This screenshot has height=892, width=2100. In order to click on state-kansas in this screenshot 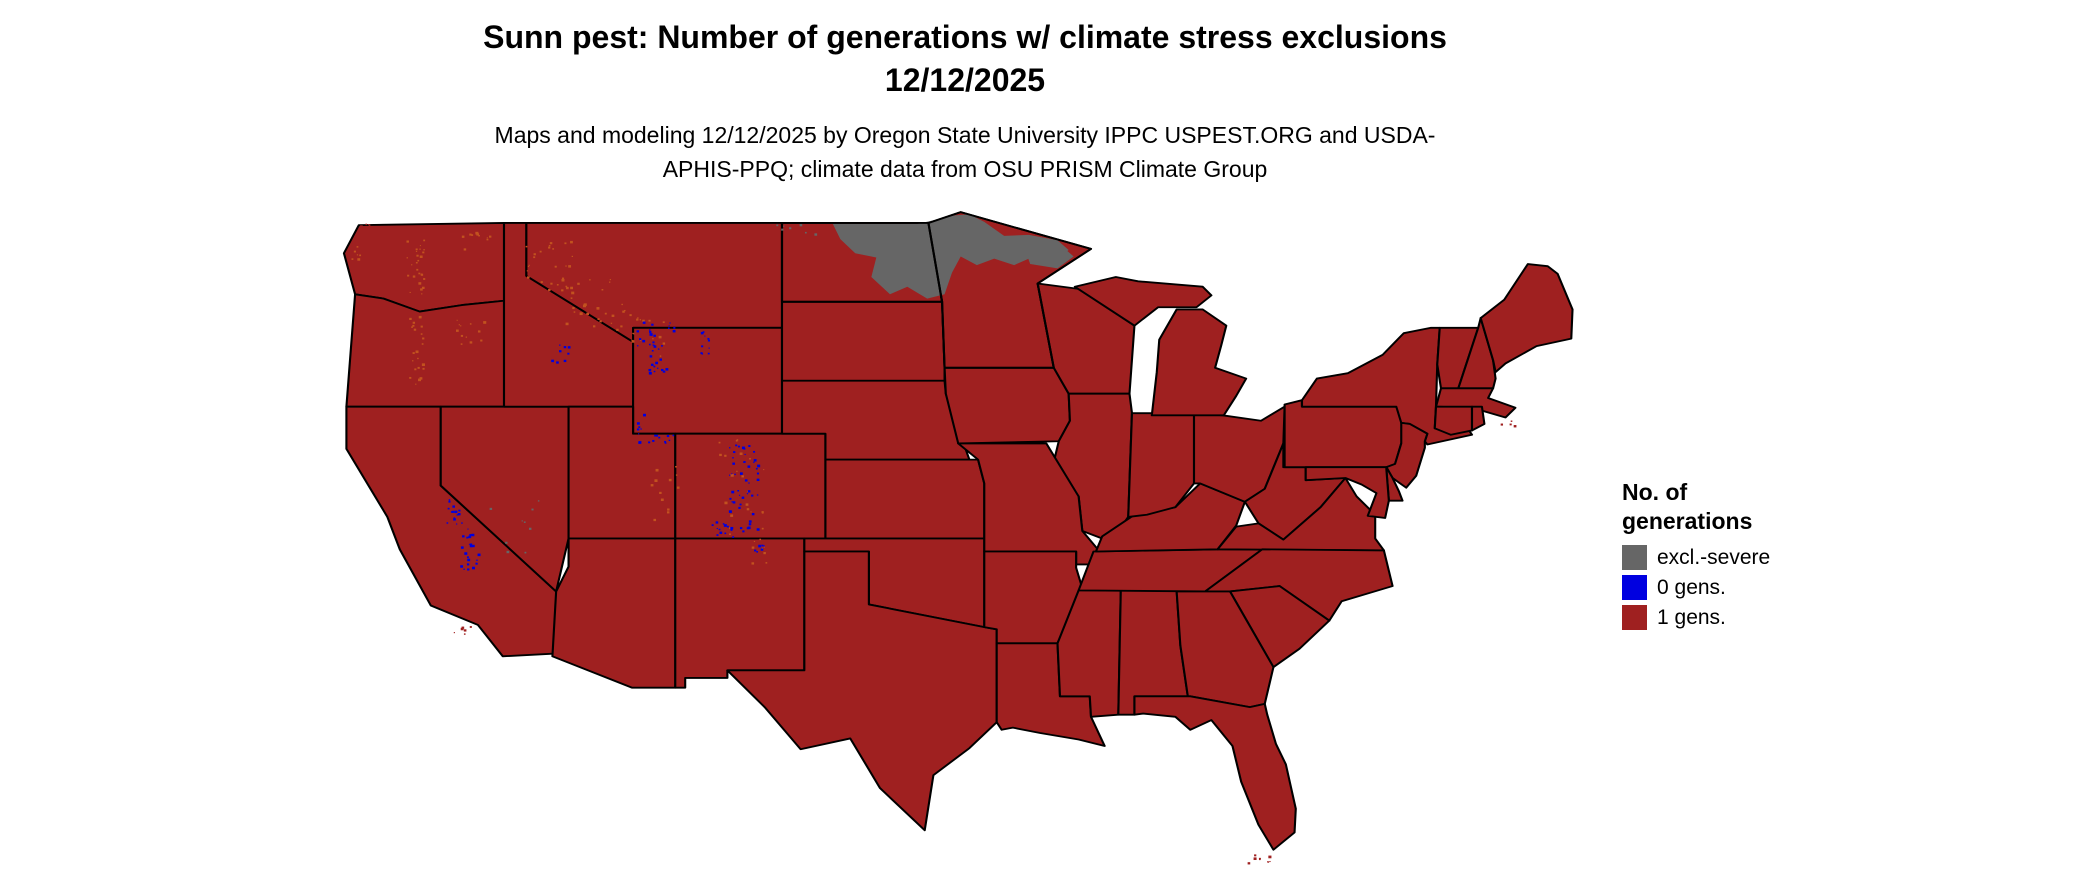, I will do `click(905, 499)`.